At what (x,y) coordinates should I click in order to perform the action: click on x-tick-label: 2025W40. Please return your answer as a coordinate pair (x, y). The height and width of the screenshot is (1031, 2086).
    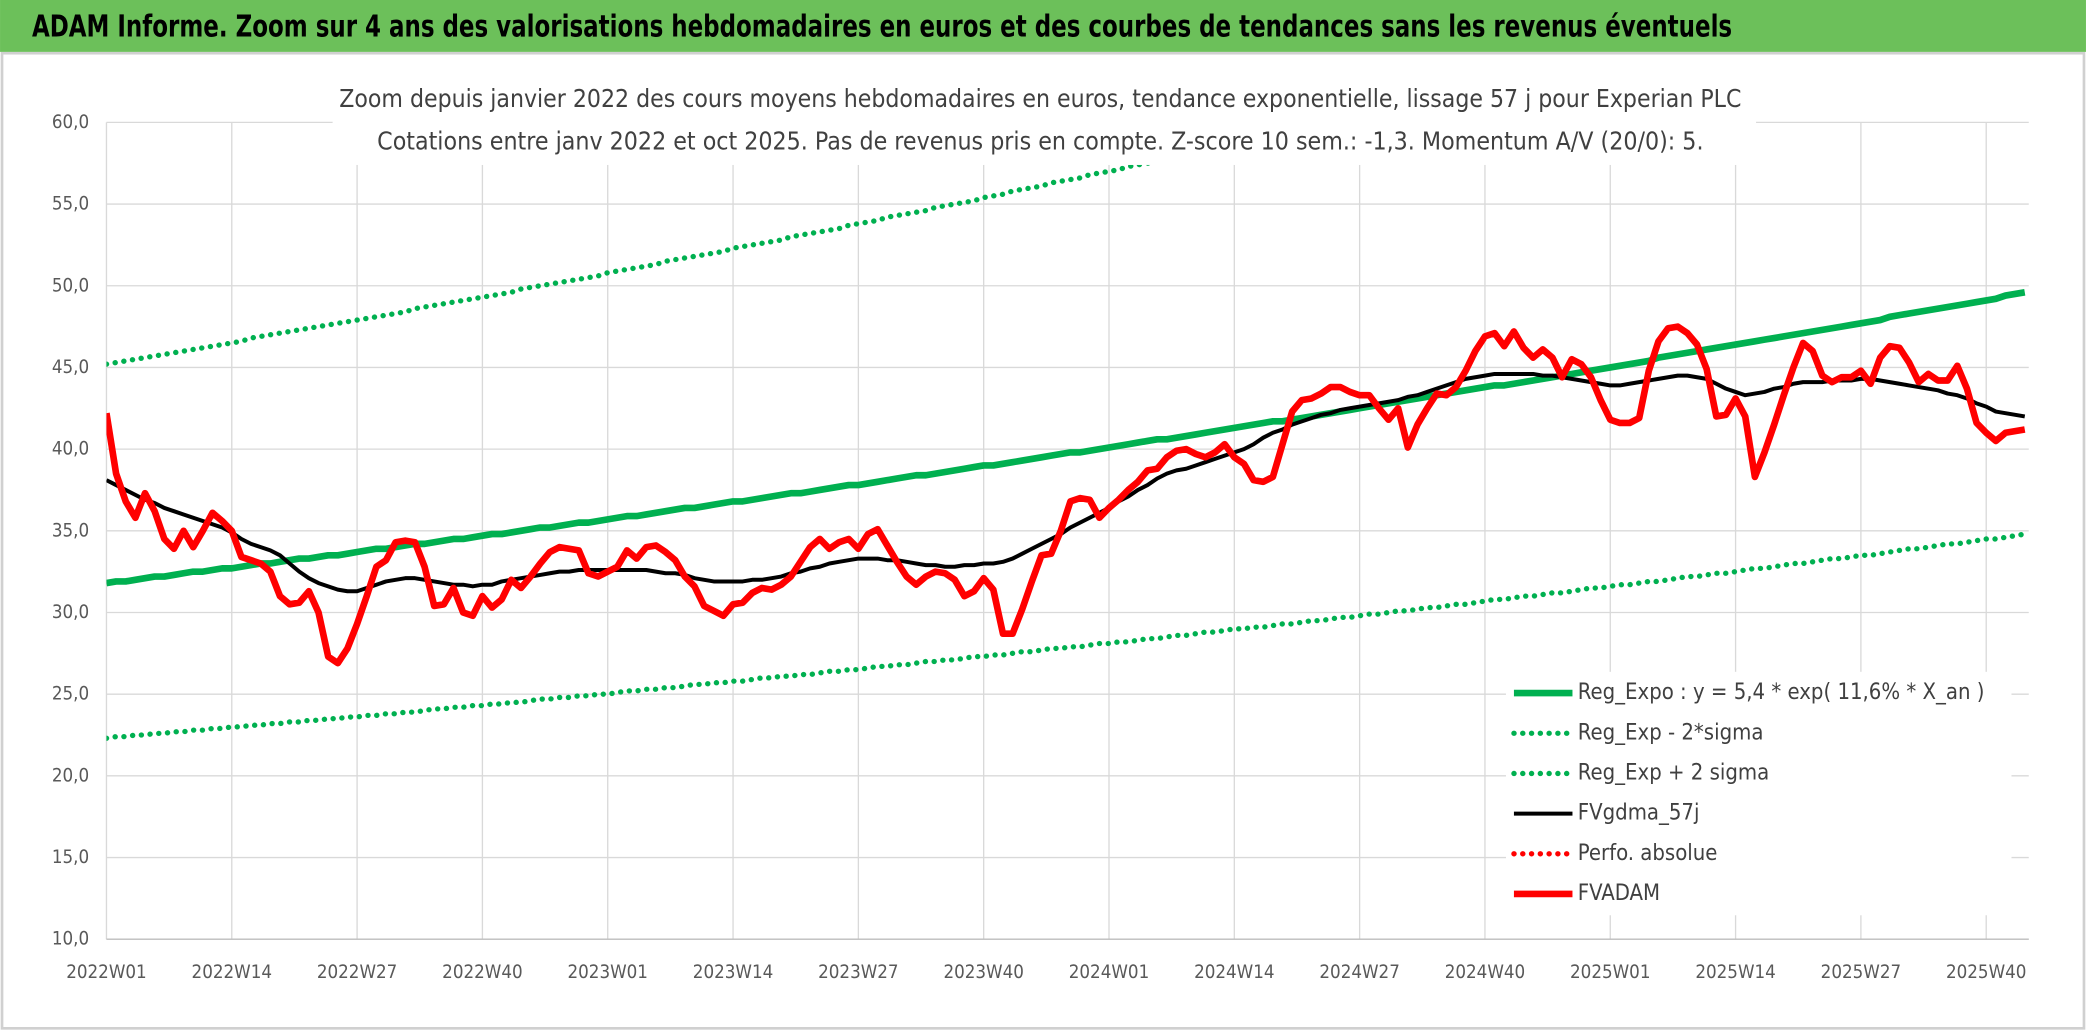
    Looking at the image, I should click on (1986, 972).